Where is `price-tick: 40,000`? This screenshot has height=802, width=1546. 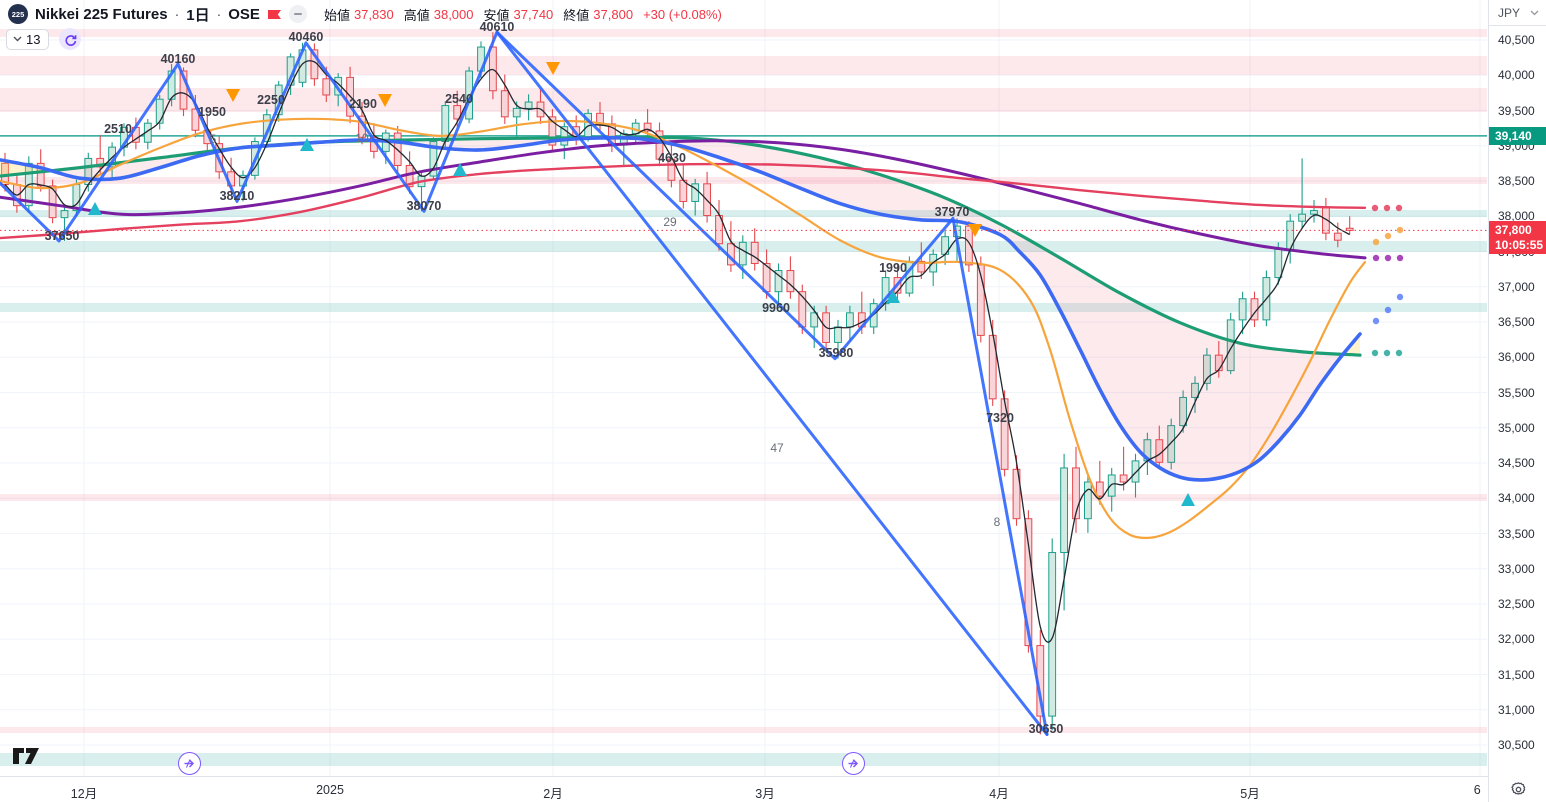
price-tick: 40,000 is located at coordinates (1516, 75).